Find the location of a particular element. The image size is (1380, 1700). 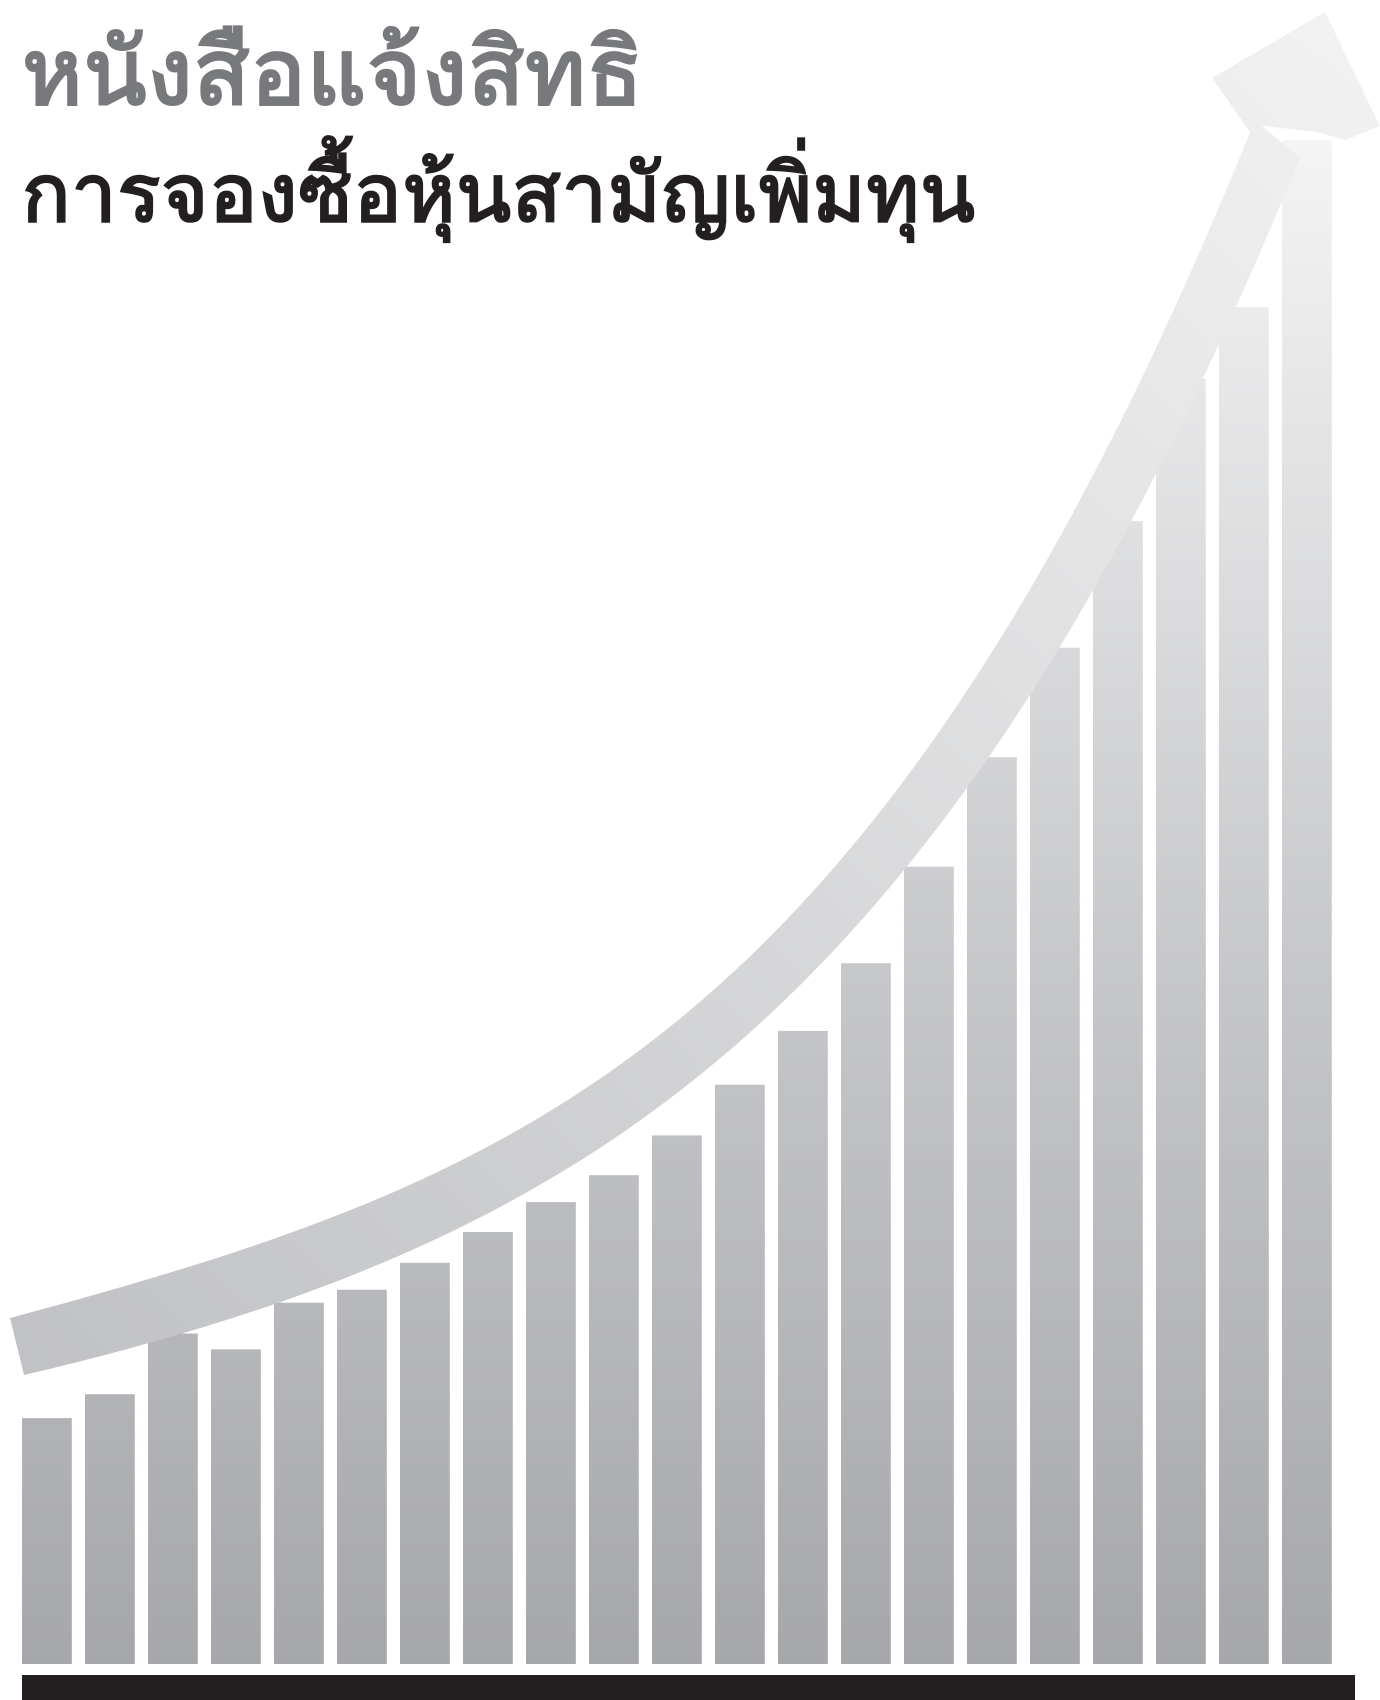

trend-arrow-head is located at coordinates (1296, 76).